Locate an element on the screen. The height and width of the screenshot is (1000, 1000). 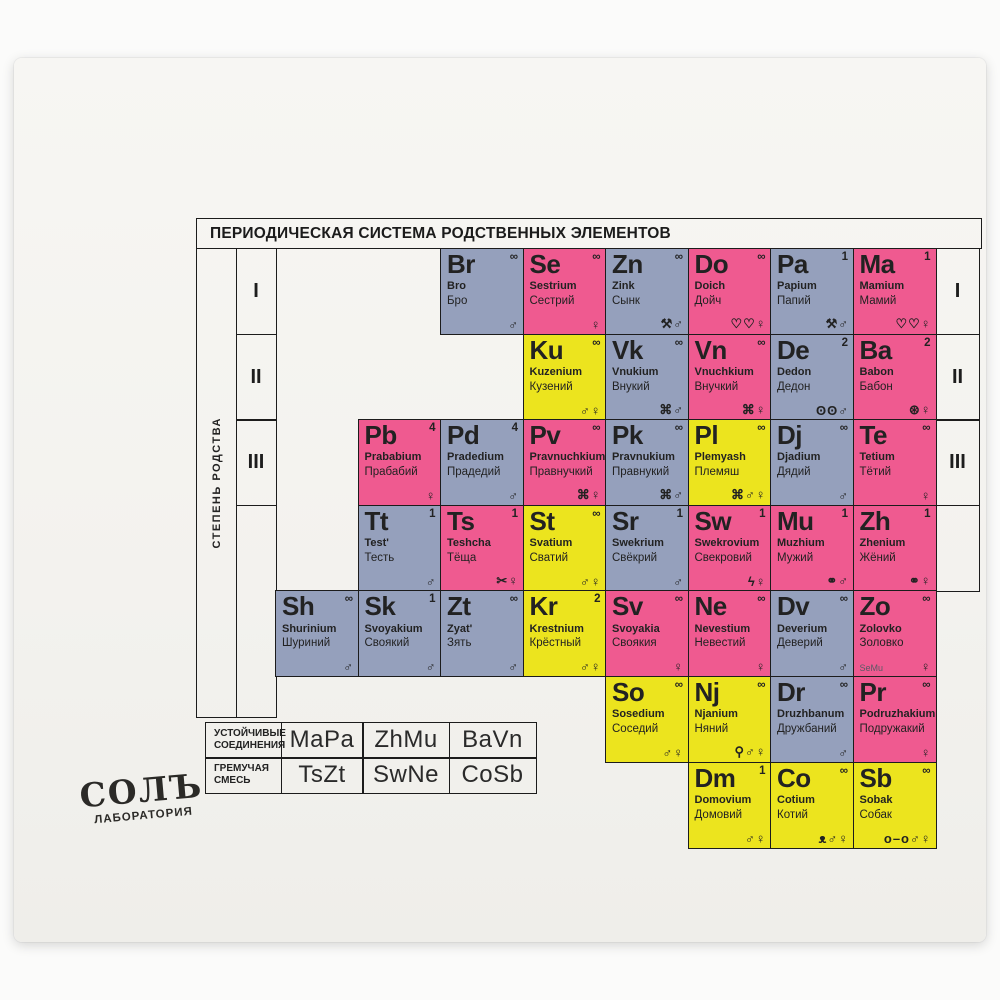
element-cell-ma: 1 Ma Mamium Мамий ♡♡♀ is located at coordinates (894, 291).